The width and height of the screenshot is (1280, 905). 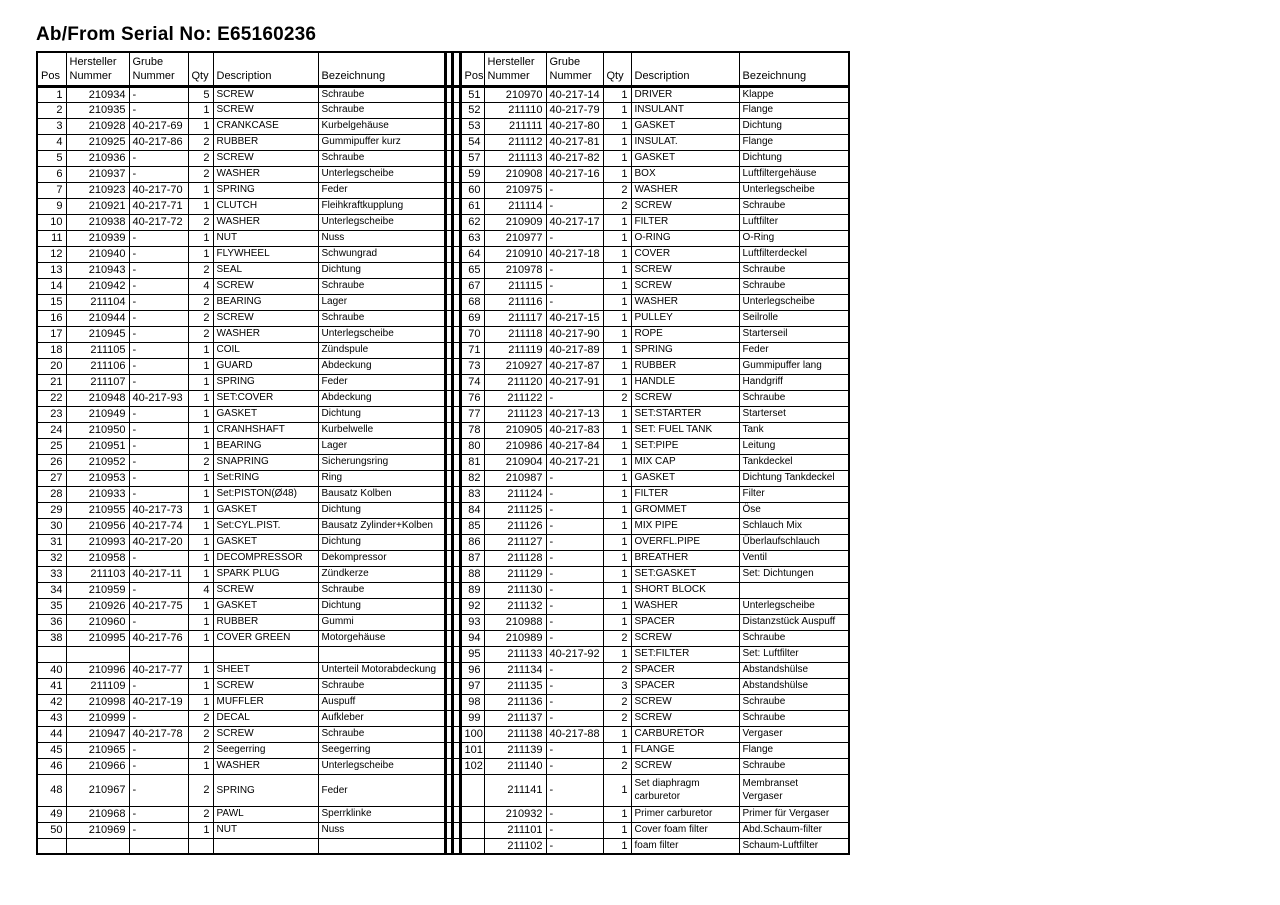 What do you see at coordinates (515, 590) in the screenshot?
I see `cell-hersteller-nummer: 211130` at bounding box center [515, 590].